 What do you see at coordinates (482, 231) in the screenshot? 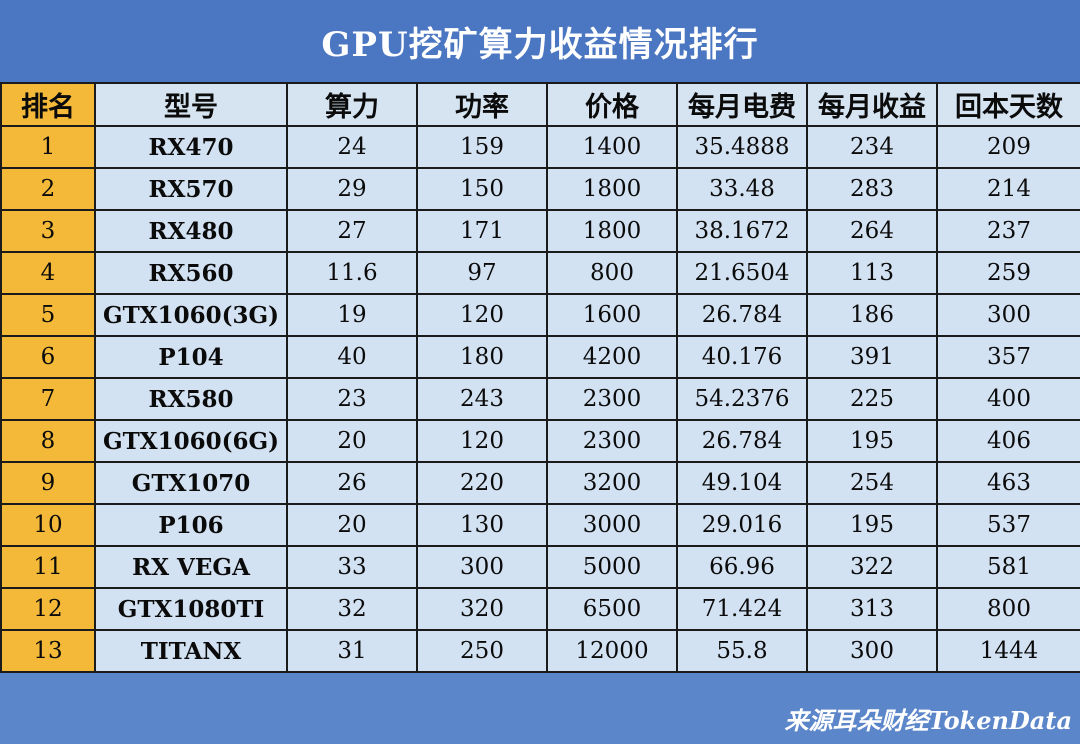
I see `value-cell: 171` at bounding box center [482, 231].